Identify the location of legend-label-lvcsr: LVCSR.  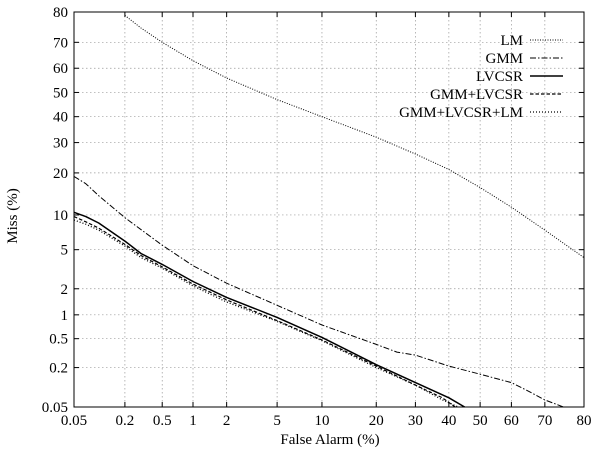
(499, 77).